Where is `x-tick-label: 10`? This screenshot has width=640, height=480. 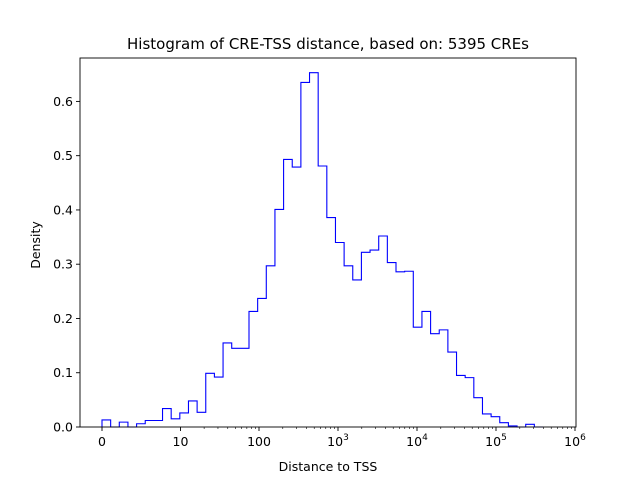 x-tick-label: 10 is located at coordinates (181, 441).